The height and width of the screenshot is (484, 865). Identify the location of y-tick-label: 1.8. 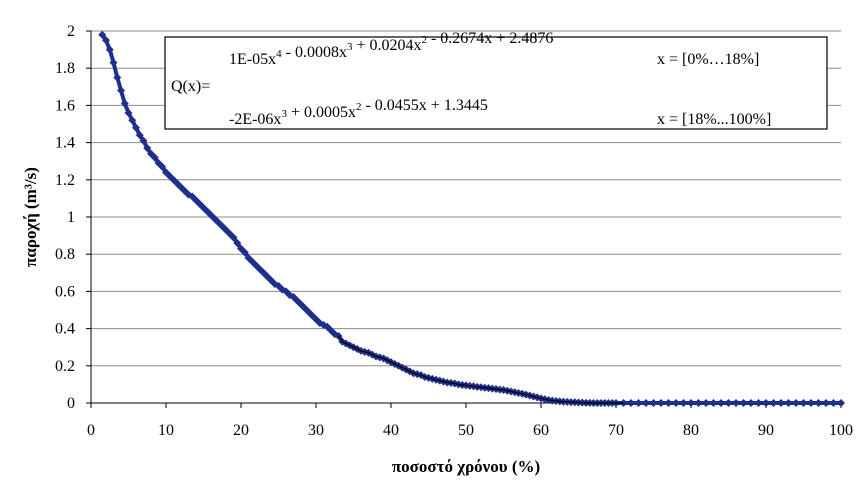
(65, 68).